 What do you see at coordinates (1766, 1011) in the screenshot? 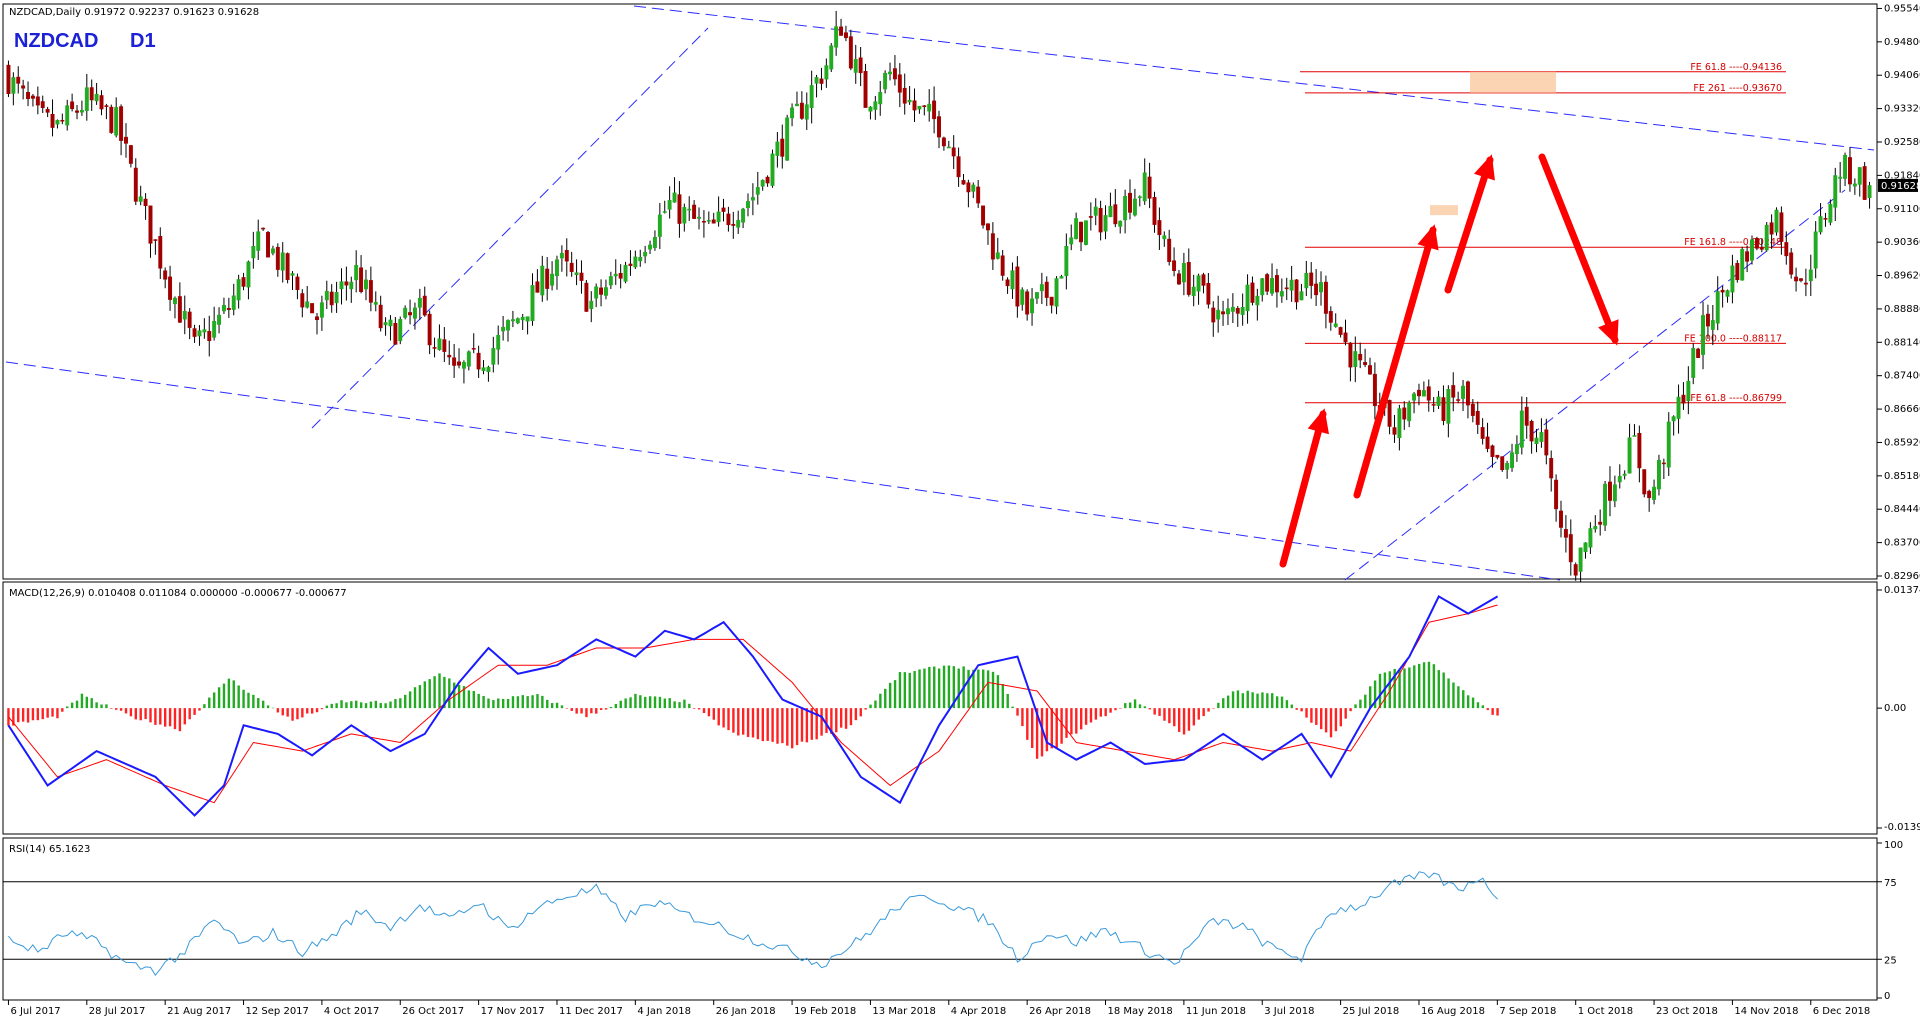
I see `time-tick-label: 14 Nov 2018` at bounding box center [1766, 1011].